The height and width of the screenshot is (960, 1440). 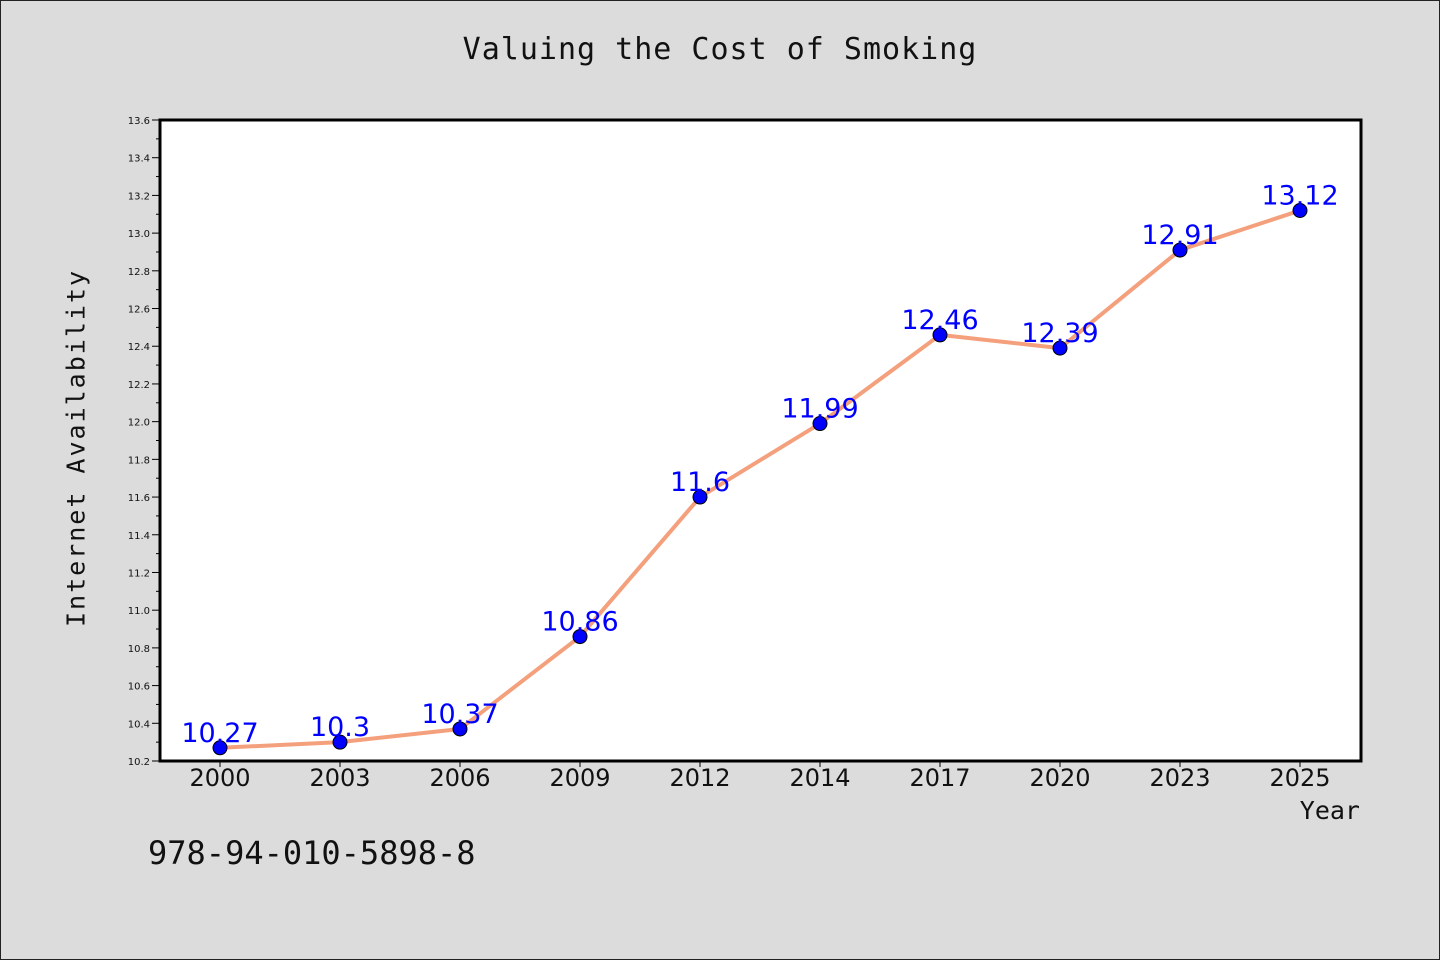 What do you see at coordinates (459, 714) in the screenshot?
I see `data-label: 10.37` at bounding box center [459, 714].